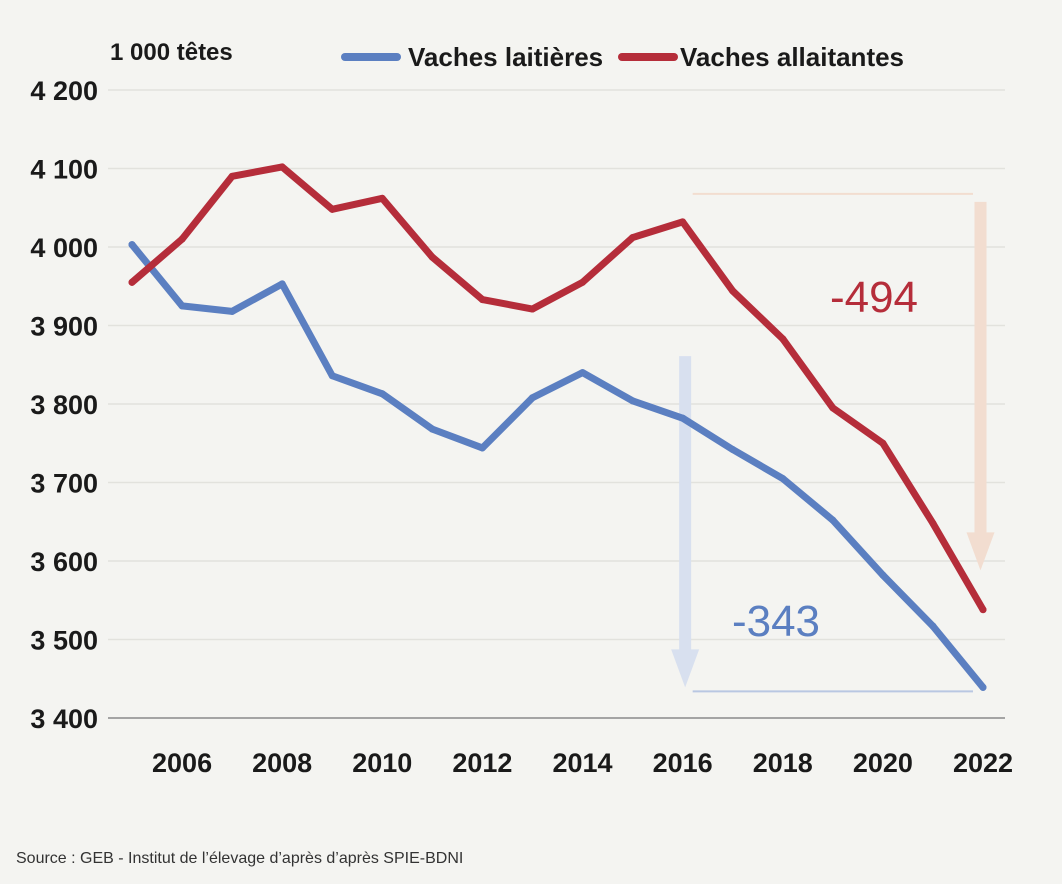  What do you see at coordinates (482, 763) in the screenshot?
I see `x-tick-label: 2012` at bounding box center [482, 763].